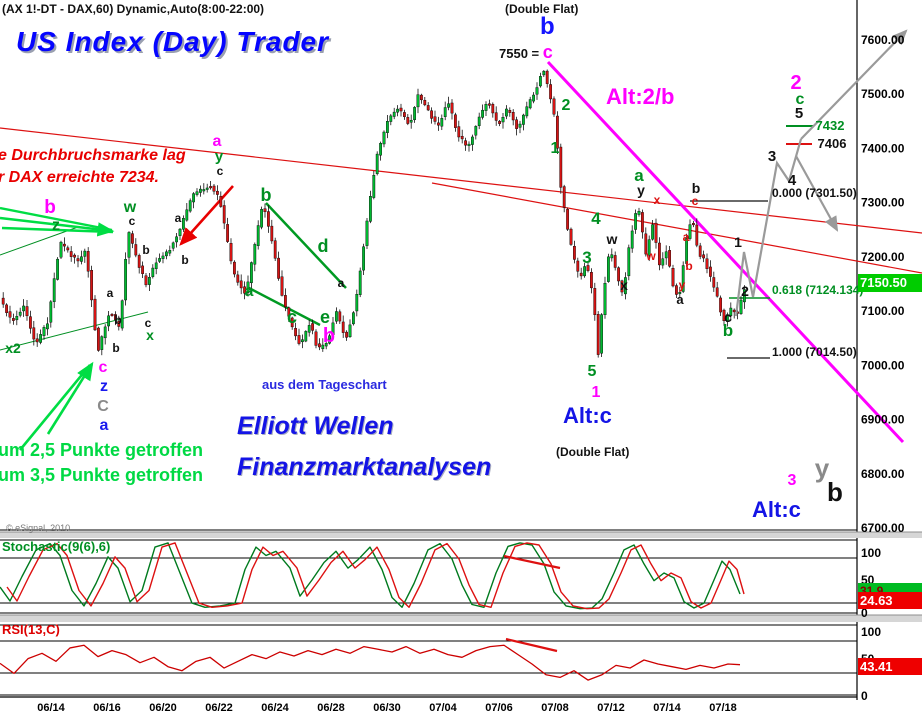 The width and height of the screenshot is (922, 719). Describe the element at coordinates (13, 348) in the screenshot. I see `wave-label: x2` at that location.